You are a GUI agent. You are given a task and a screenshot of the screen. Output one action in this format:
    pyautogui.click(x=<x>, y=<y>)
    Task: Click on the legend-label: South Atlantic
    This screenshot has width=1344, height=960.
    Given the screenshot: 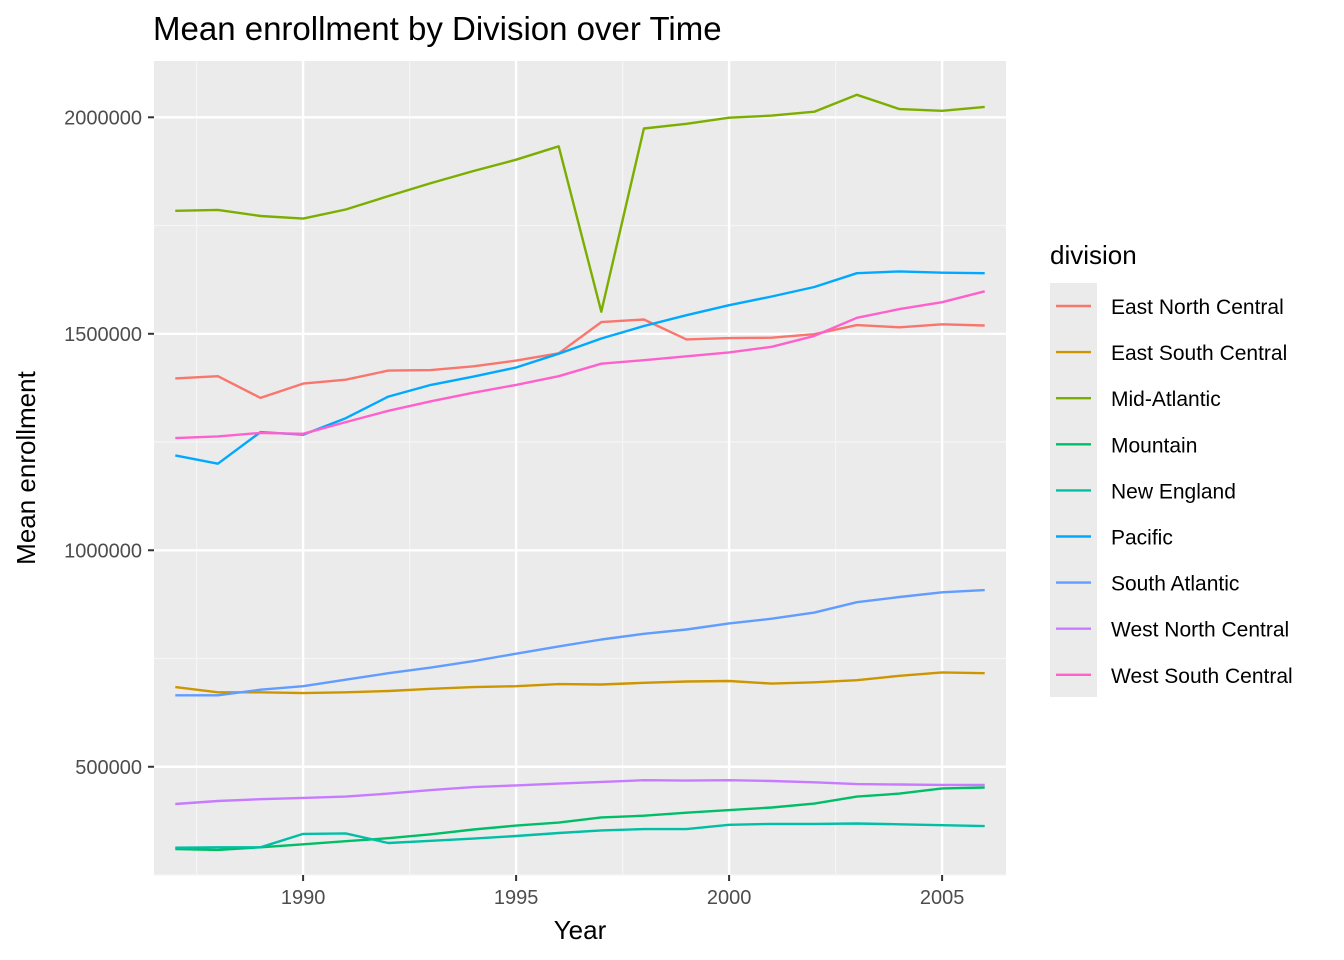 What is the action you would take?
    pyautogui.click(x=1175, y=584)
    